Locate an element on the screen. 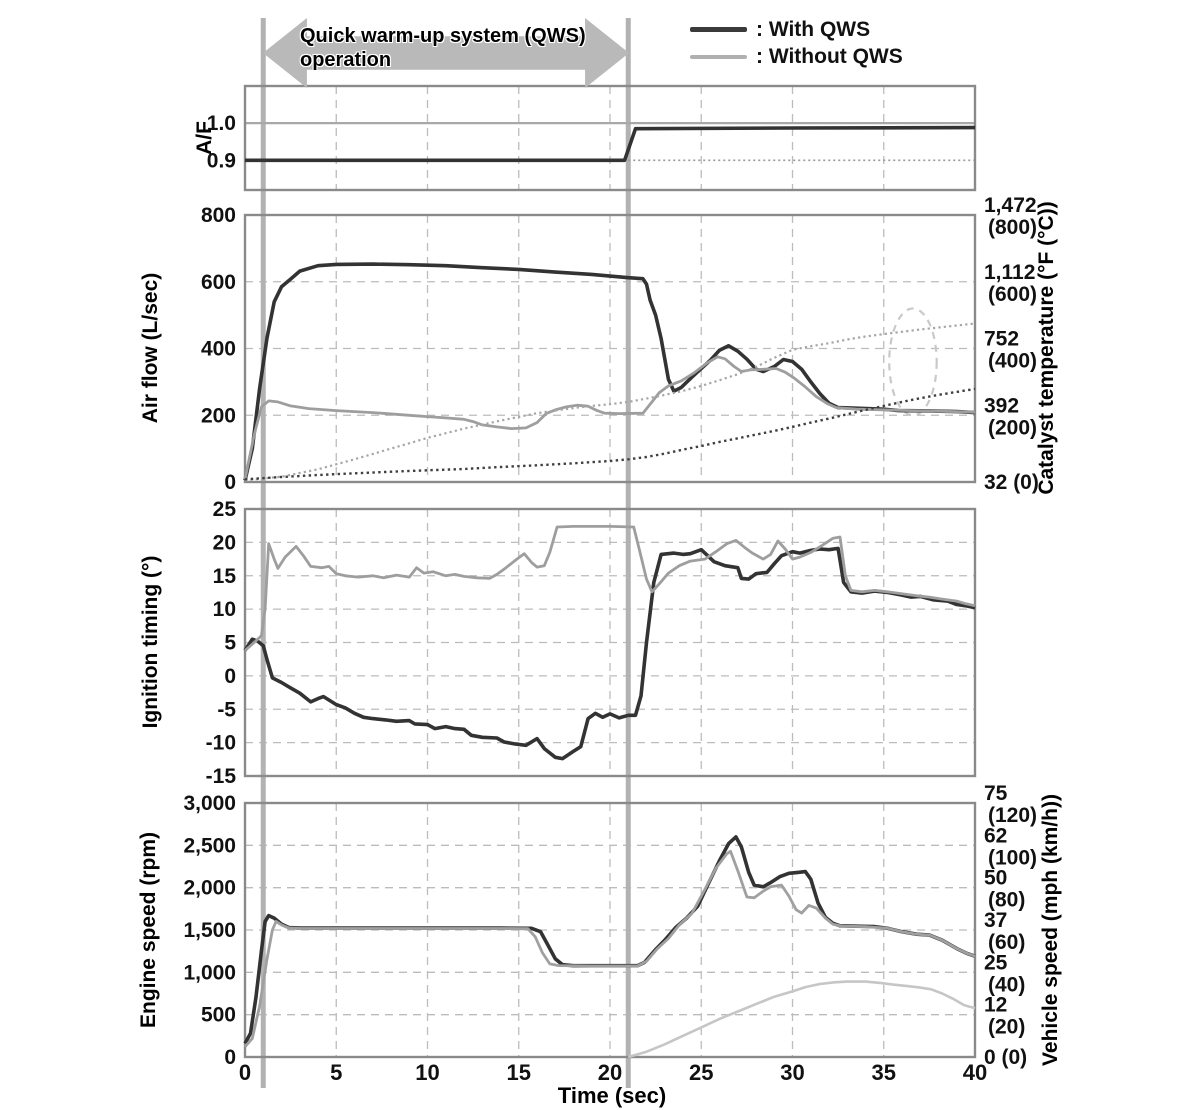 Image resolution: width=1200 pixels, height=1110 pixels. right-tick-airflow: 392 is located at coordinates (1001, 405).